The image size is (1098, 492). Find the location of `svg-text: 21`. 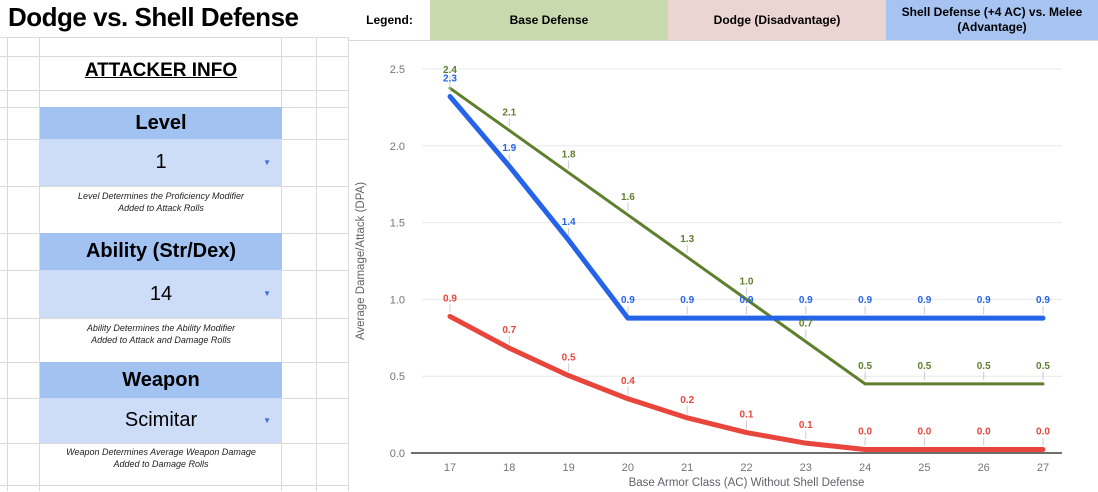

svg-text: 21 is located at coordinates (687, 468).